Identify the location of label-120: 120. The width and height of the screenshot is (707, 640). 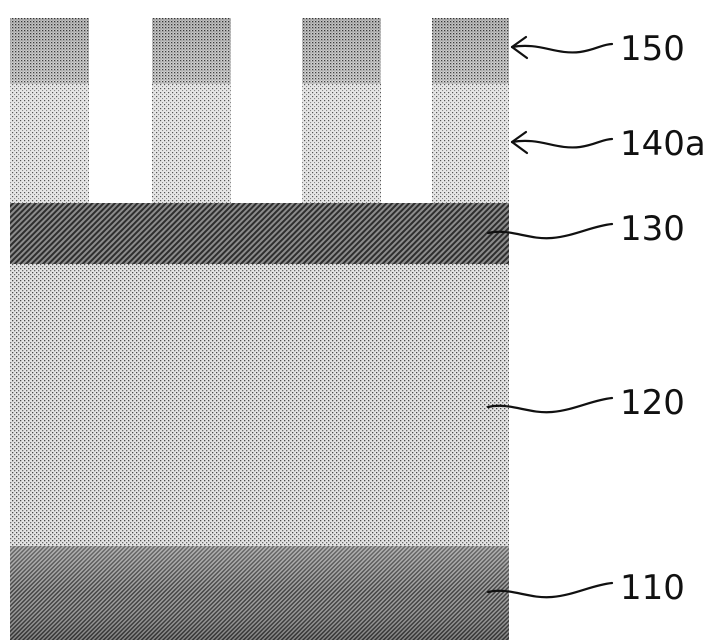
(652, 403).